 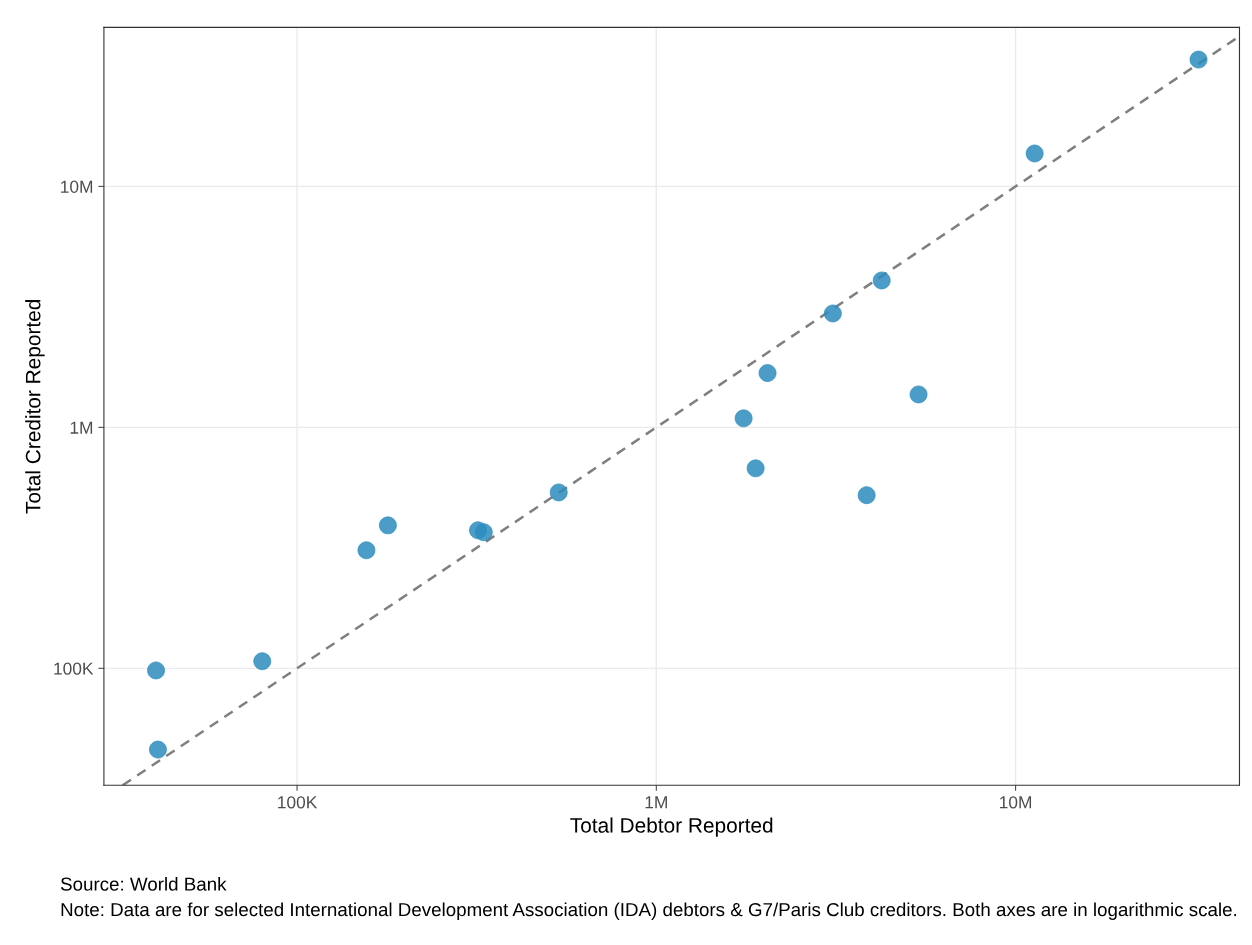 I want to click on x-tick-label: 100K, so click(x=298, y=802).